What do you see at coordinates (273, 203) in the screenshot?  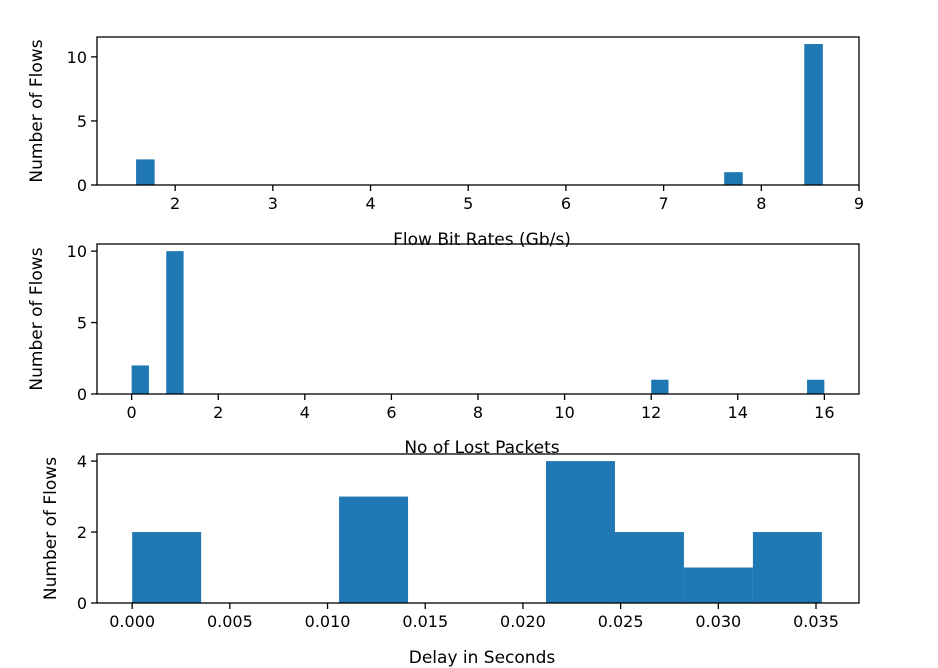 I see `x-tick-label: 3` at bounding box center [273, 203].